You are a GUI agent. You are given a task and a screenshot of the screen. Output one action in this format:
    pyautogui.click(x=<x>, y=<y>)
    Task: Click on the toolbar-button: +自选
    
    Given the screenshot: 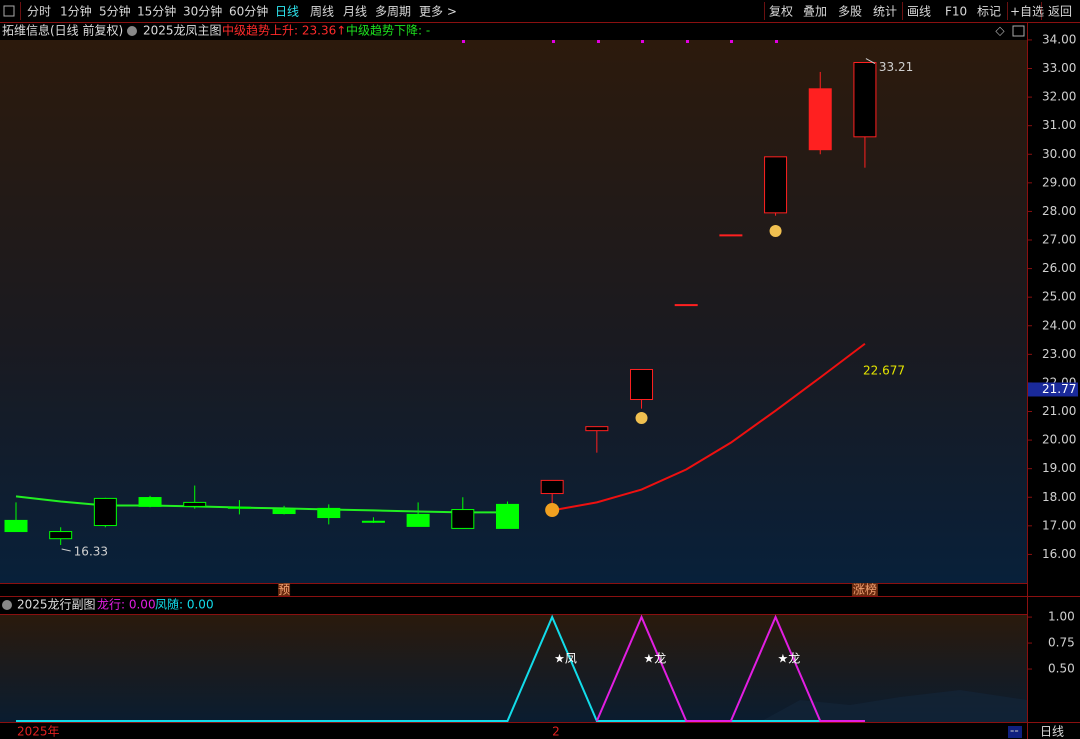 What is the action you would take?
    pyautogui.click(x=1027, y=12)
    